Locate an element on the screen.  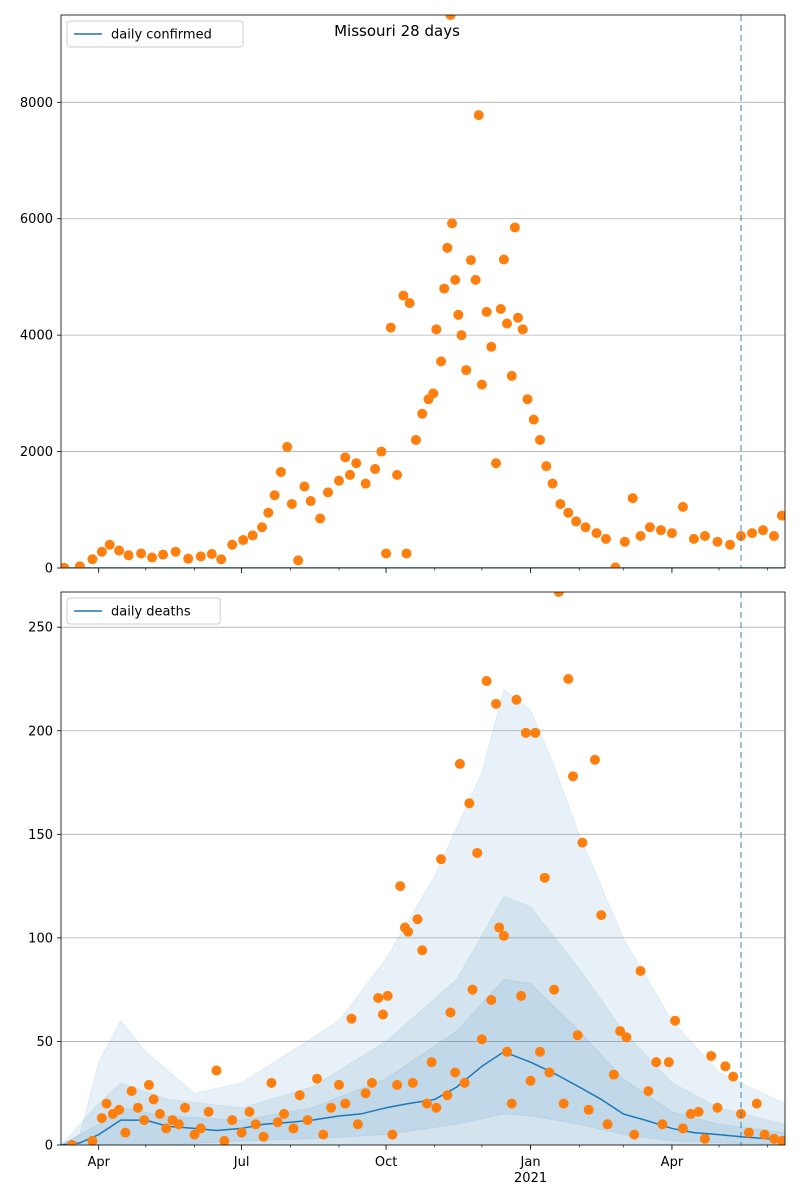
confirmed-ytick-label: 4000 is located at coordinates (36, 336).